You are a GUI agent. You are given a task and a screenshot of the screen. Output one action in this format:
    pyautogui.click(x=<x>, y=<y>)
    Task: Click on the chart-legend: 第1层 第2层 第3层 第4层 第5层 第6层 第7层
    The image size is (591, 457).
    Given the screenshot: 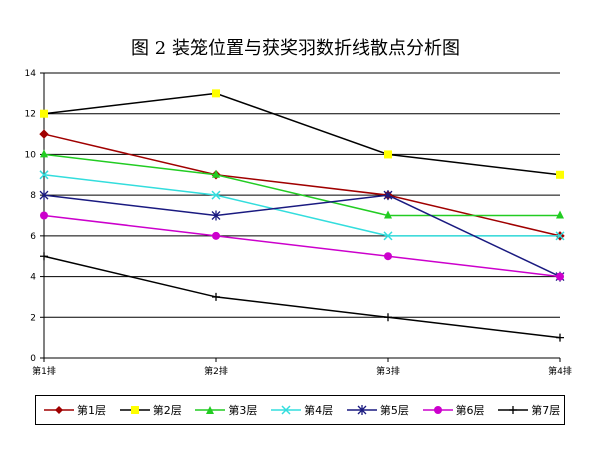 What is the action you would take?
    pyautogui.click(x=300, y=410)
    